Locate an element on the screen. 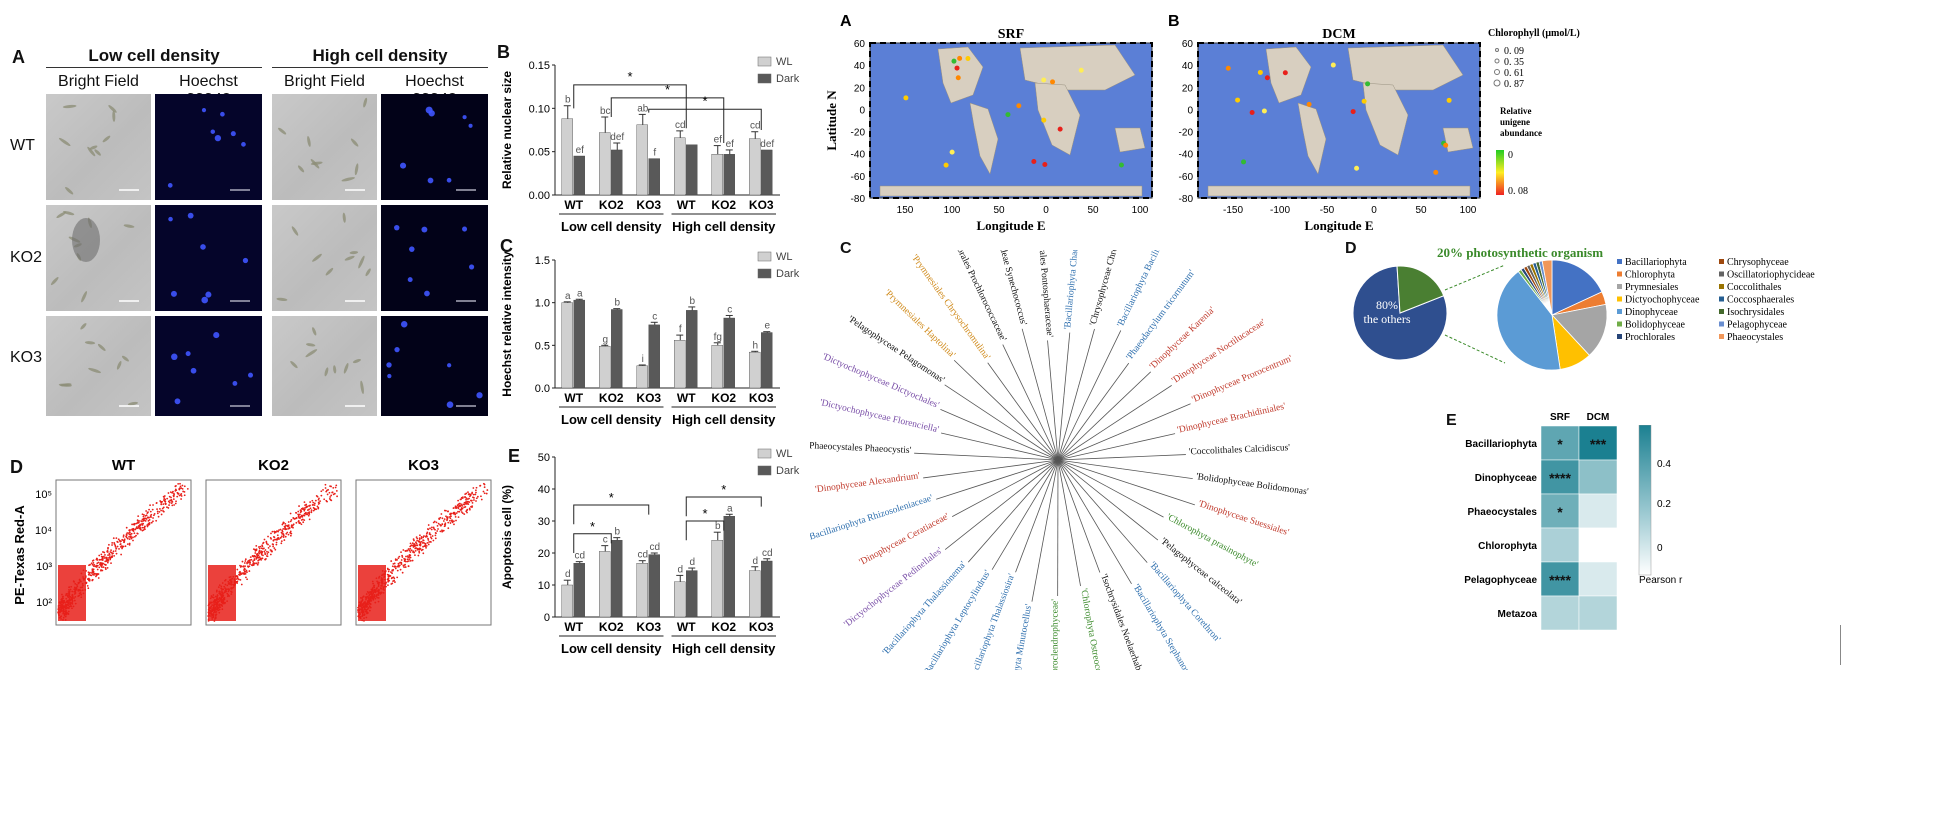  significance-letter: bc is located at coordinates (605, 111).